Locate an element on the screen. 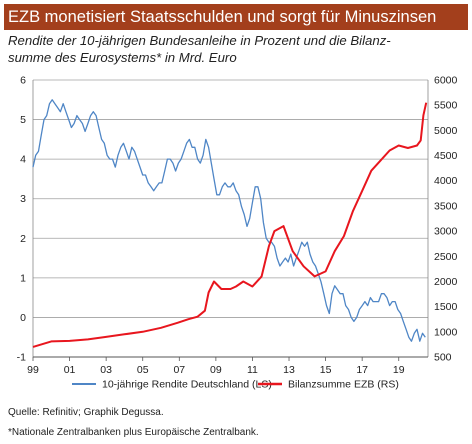 The image size is (472, 444). right-tick-label: 1000 is located at coordinates (446, 332).